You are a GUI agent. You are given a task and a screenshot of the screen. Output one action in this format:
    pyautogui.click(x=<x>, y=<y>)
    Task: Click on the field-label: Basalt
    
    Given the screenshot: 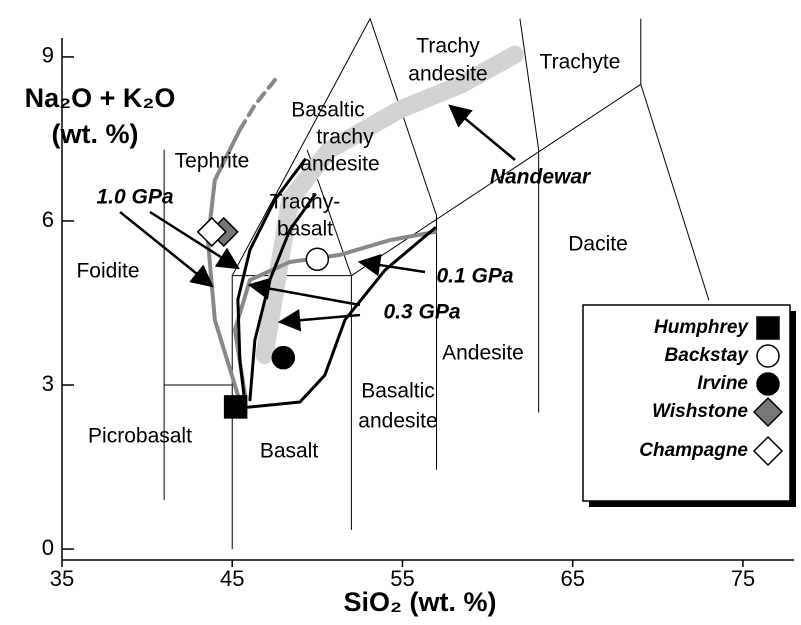 What is the action you would take?
    pyautogui.click(x=289, y=451)
    